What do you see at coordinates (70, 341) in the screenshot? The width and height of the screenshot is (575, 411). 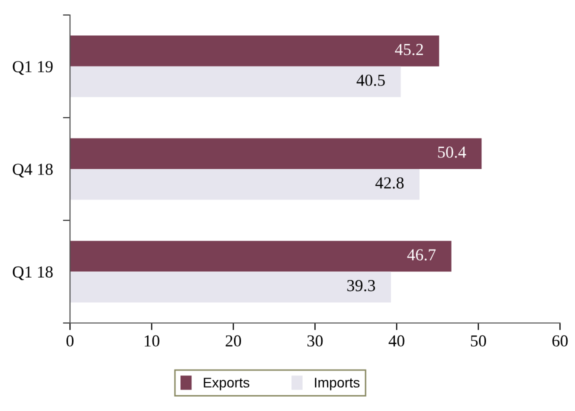 I see `x-tick-label: 0` at bounding box center [70, 341].